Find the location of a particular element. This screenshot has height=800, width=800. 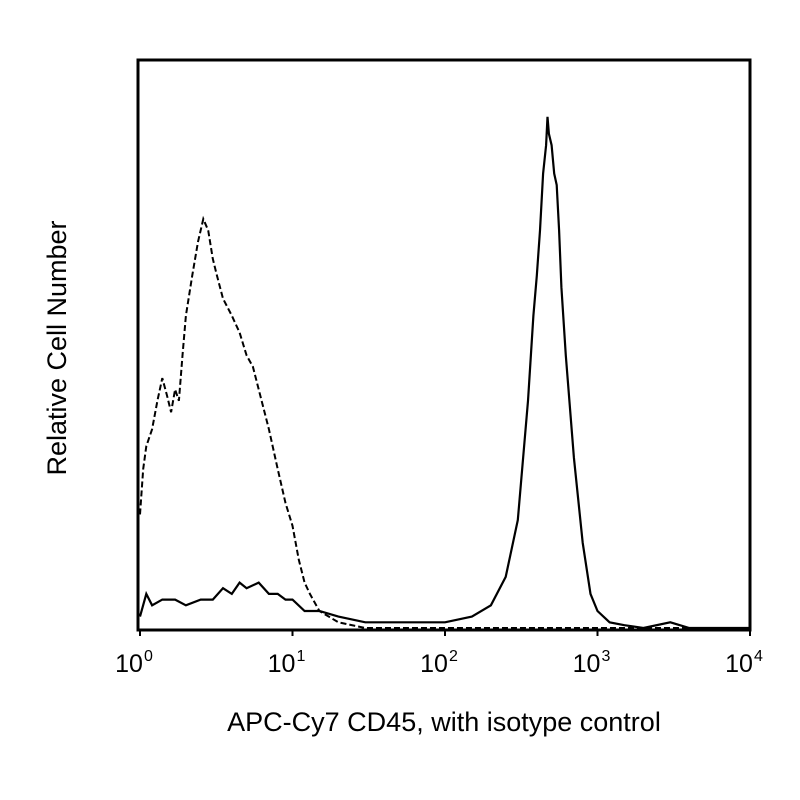

x-tick-label: 10¹ is located at coordinates (287, 663).